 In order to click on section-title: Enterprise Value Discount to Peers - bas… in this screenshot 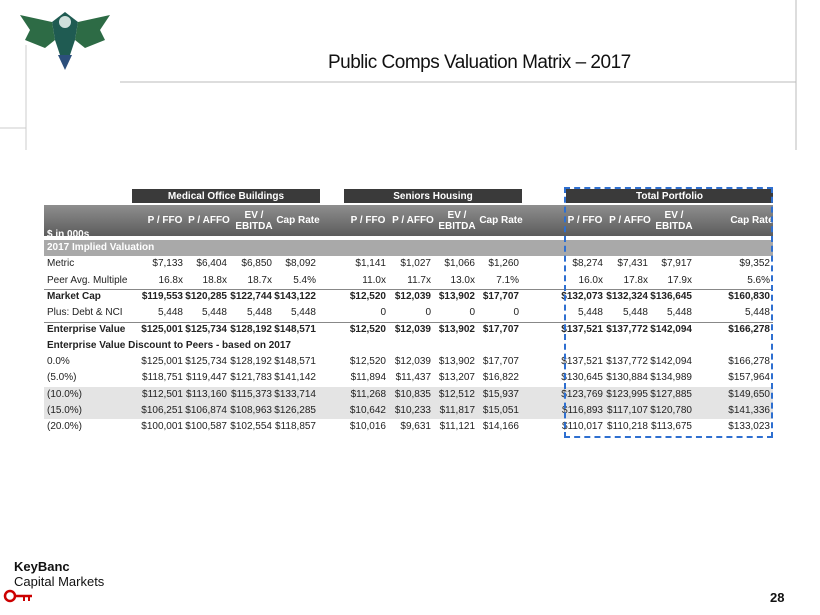, I will do `click(169, 345)`.